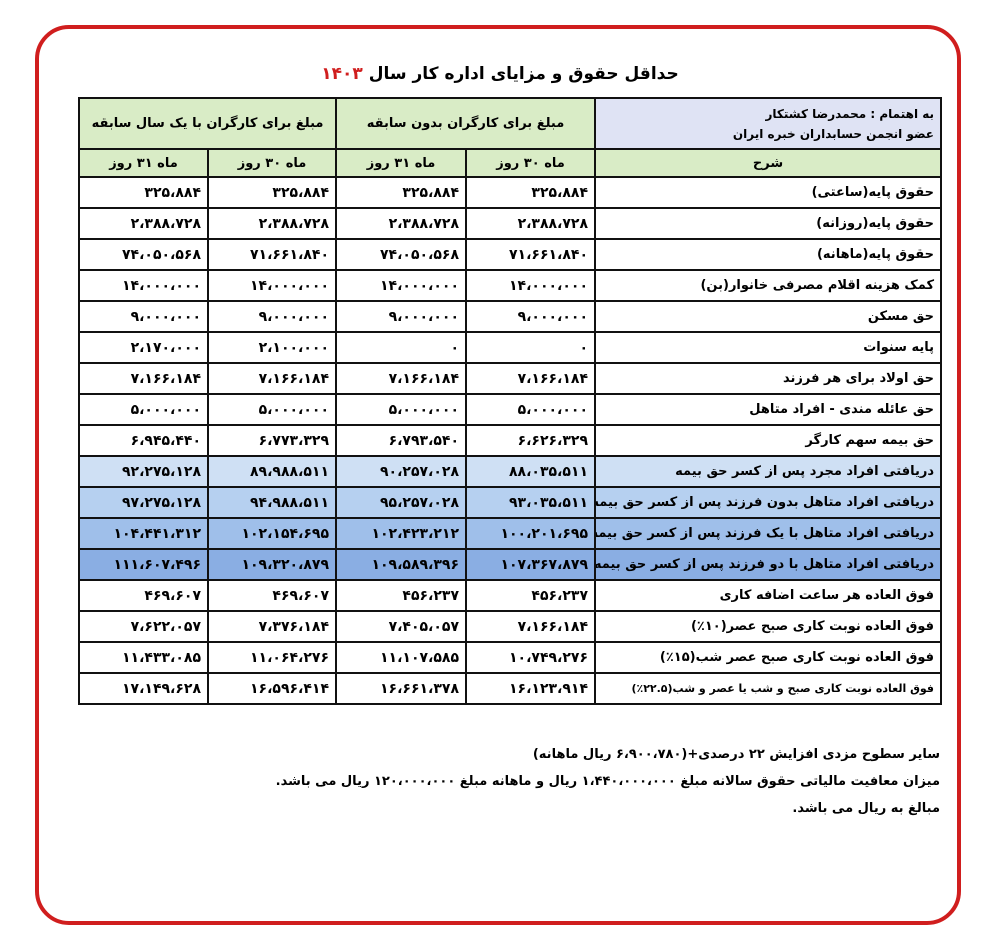 This screenshot has width=1000, height=925. What do you see at coordinates (272, 688) in the screenshot?
I see `amount-cell: ۱۶،۵۹۶،۴۱۴` at bounding box center [272, 688].